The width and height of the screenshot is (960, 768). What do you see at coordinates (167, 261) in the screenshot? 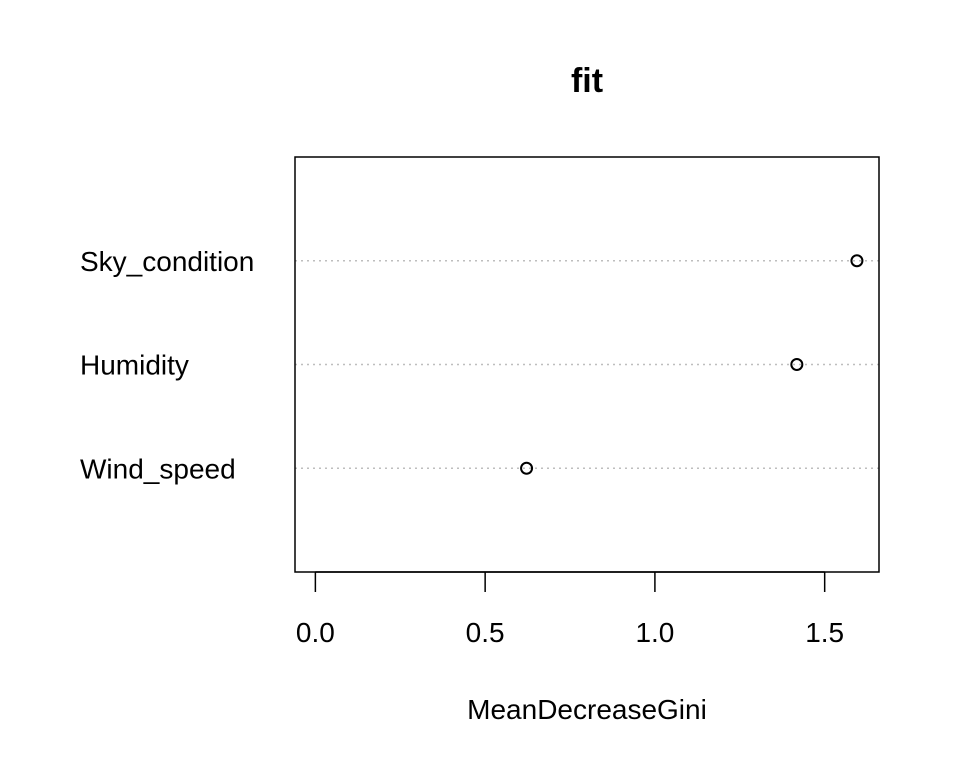
I see `category-label-sky-condition: Sky_condition` at bounding box center [167, 261].